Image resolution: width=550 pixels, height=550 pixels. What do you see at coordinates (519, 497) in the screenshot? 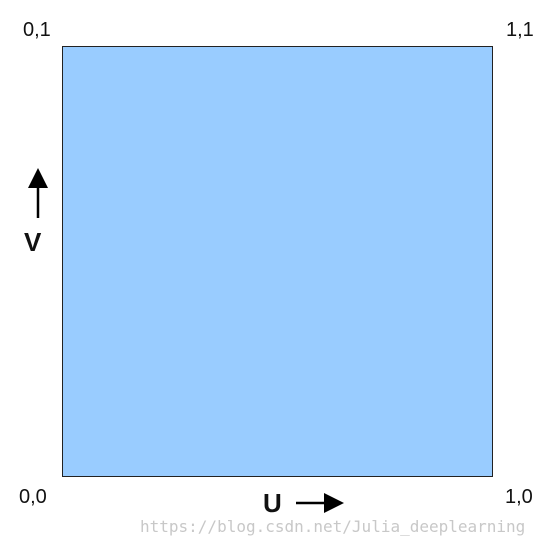
I see `corner-label-bottom-right: 1,0` at bounding box center [519, 497].